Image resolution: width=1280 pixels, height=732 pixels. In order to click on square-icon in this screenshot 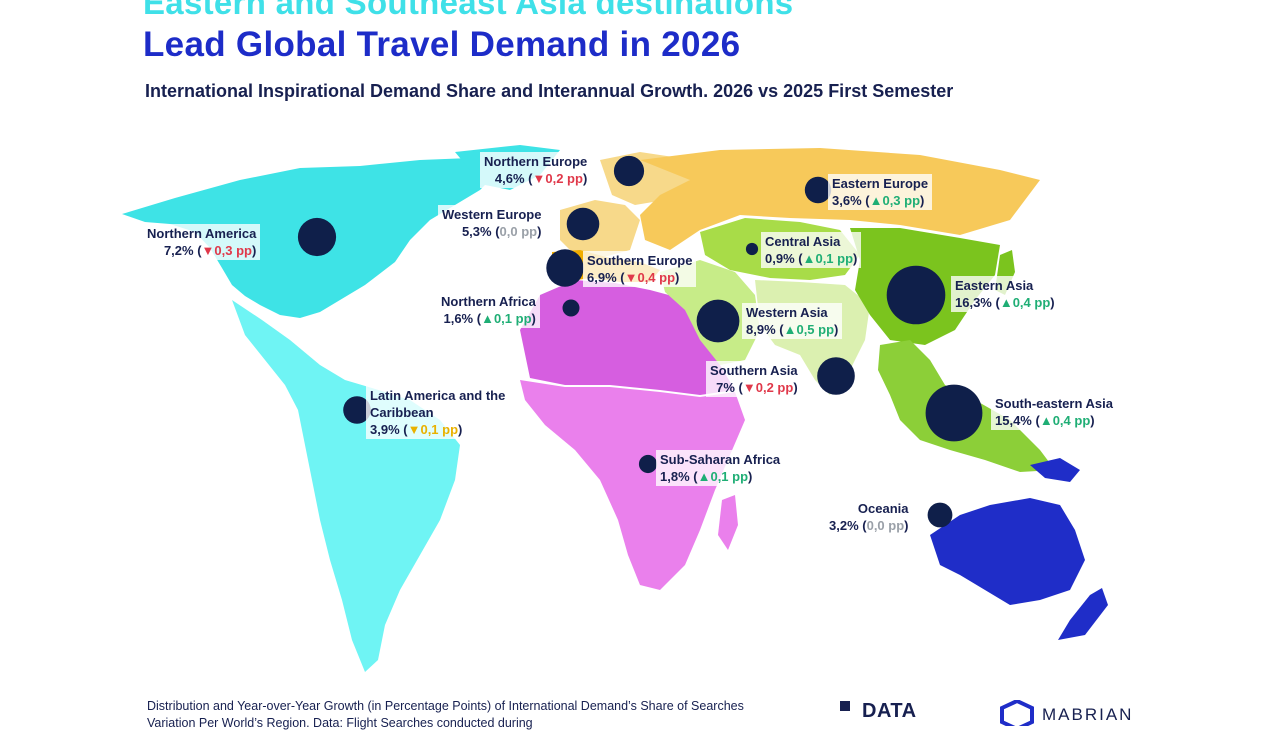, I will do `click(845, 706)`.